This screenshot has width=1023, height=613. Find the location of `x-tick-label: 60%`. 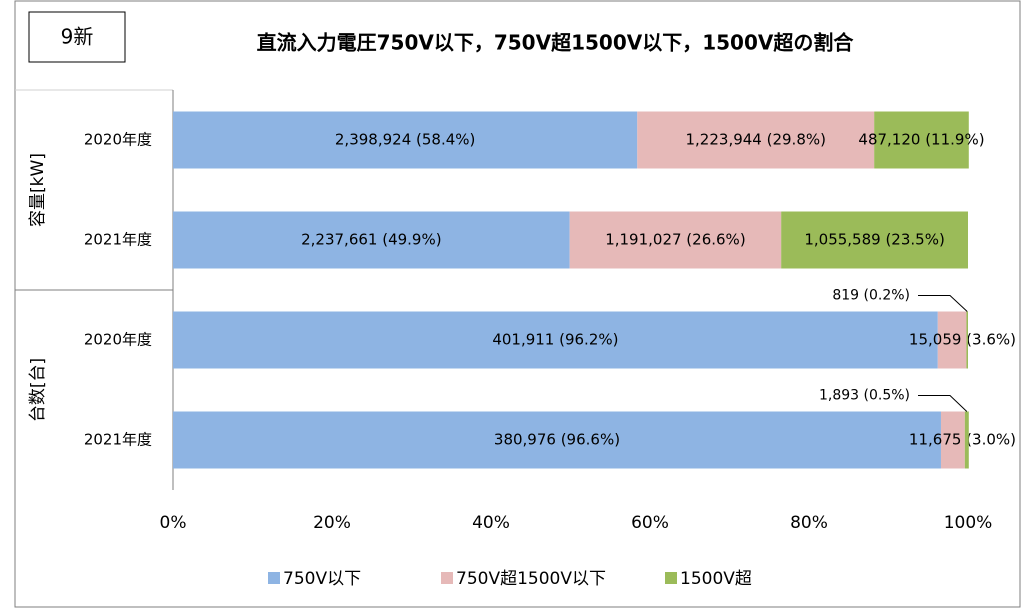

x-tick-label: 60% is located at coordinates (650, 523).